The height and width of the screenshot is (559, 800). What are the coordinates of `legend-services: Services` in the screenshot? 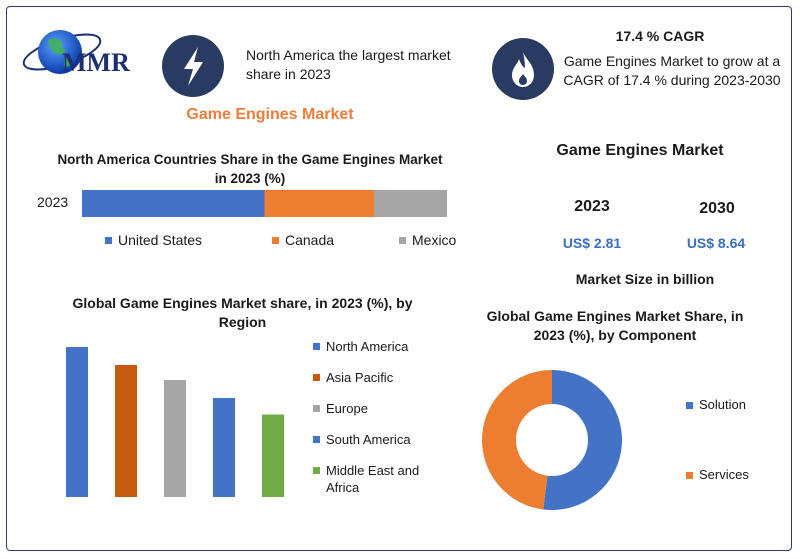 It's located at (717, 474).